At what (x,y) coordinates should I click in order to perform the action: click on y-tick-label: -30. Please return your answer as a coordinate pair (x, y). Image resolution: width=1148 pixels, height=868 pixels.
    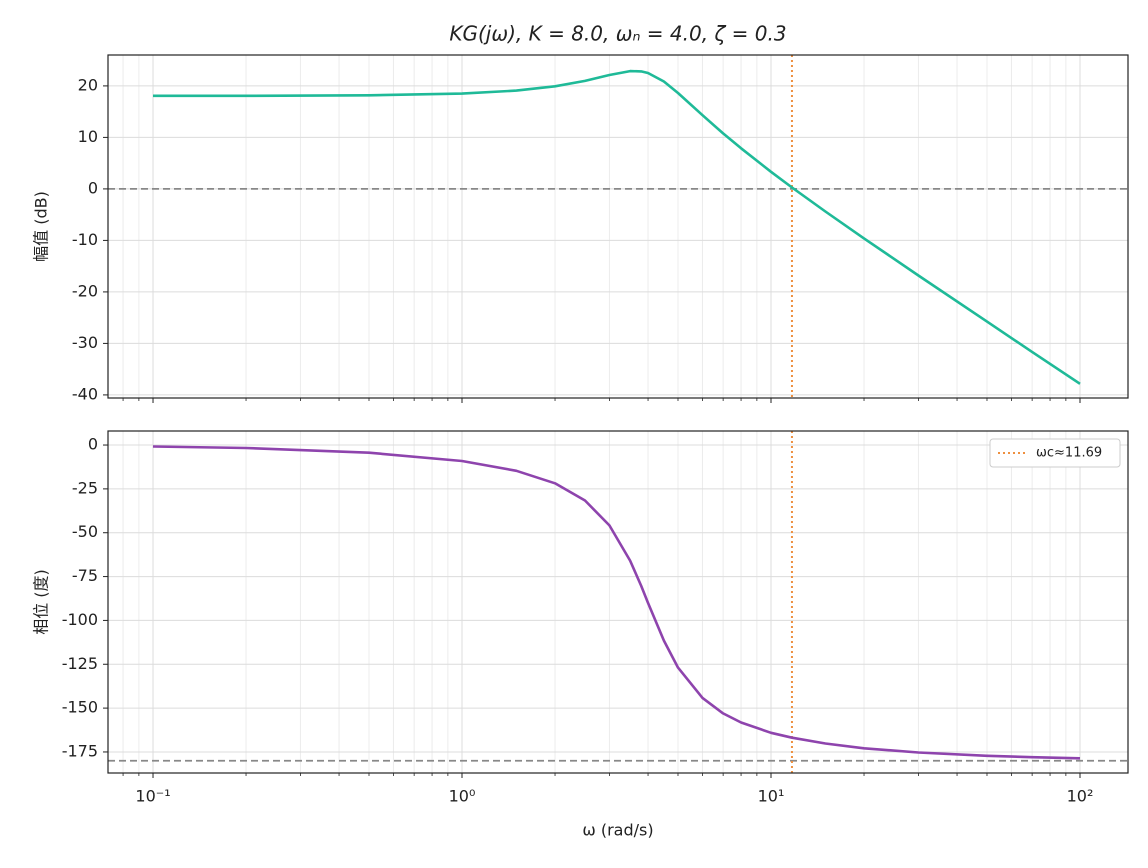
    Looking at the image, I should click on (85, 342).